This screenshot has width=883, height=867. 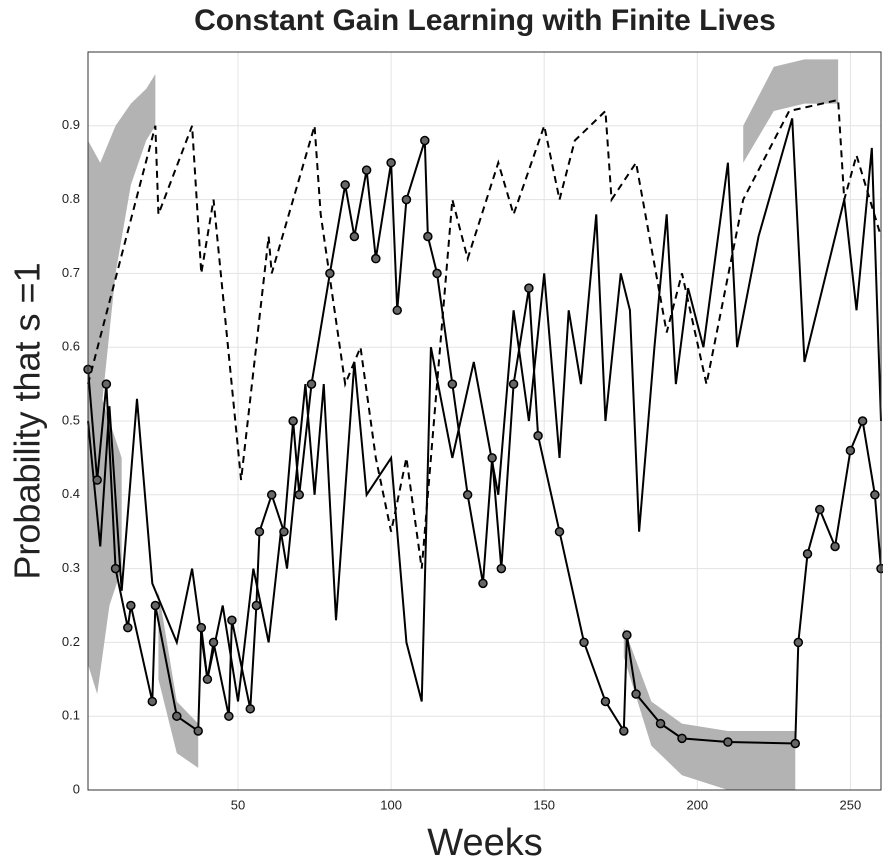 I want to click on y-tick-label: 0.7, so click(x=71, y=272).